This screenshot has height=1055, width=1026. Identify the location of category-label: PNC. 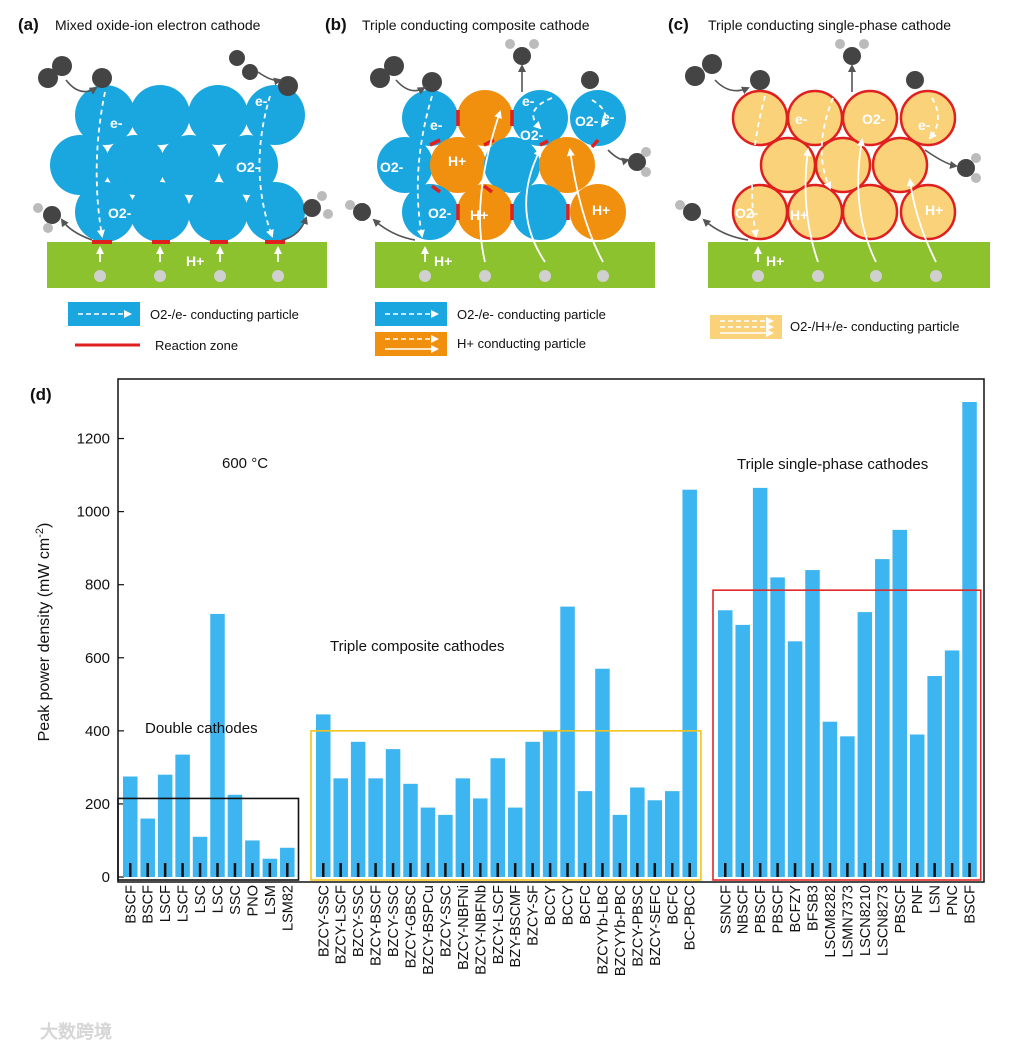
(953, 900).